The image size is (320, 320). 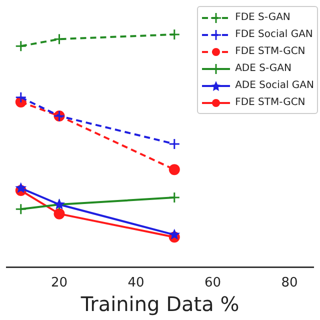 I want to click on legend-label: FDE S-GAN, so click(x=262, y=17).